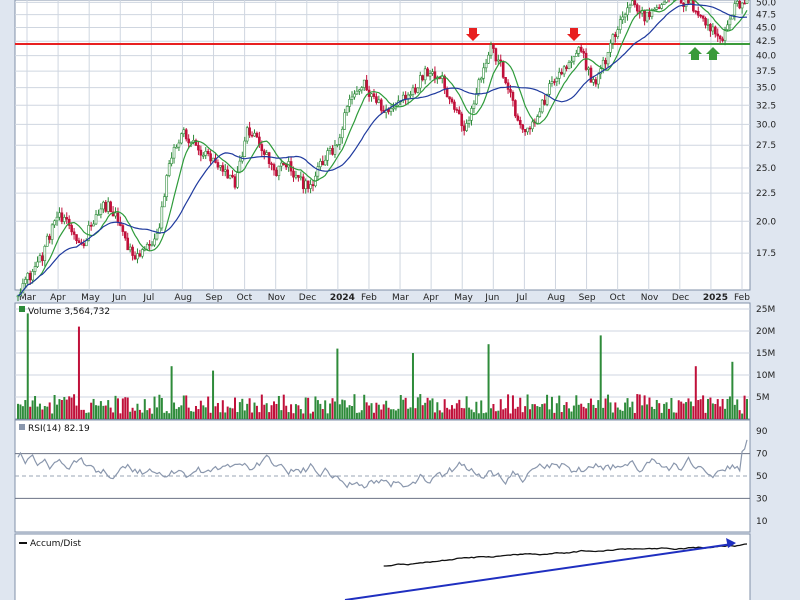  I want to click on rsi-line, so click(382, 464).